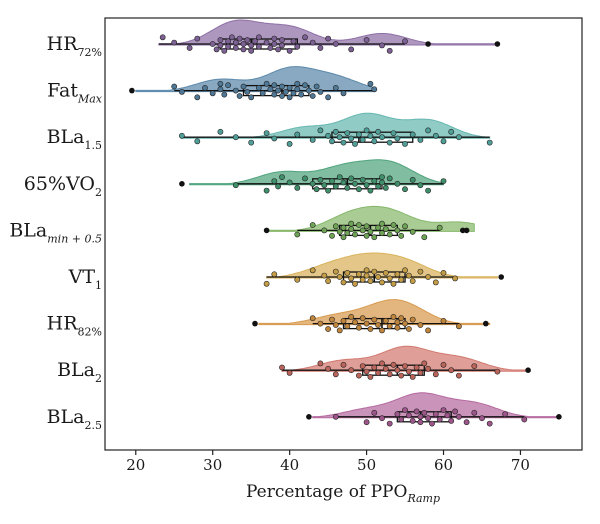  I want to click on outlier-fatmax, so click(132, 90).